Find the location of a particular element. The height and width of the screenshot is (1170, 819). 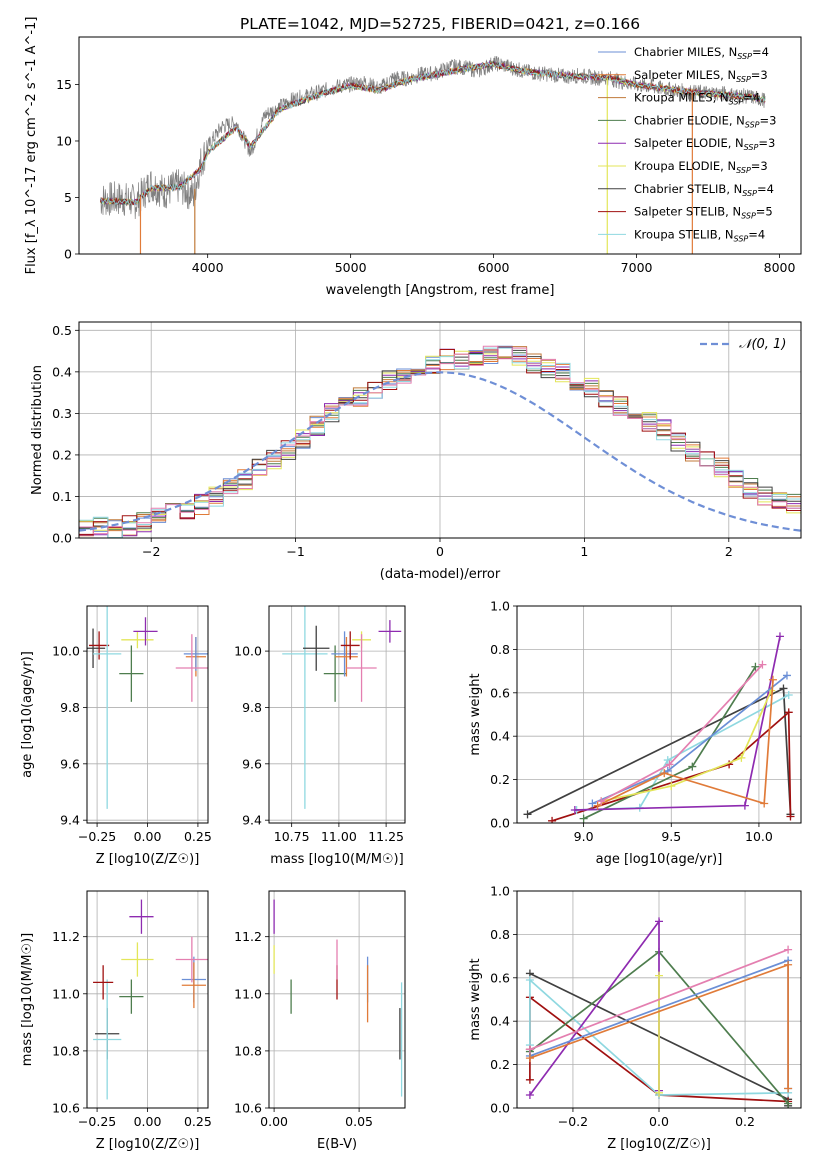

x-tick-label: 10.0 is located at coordinates (759, 836).